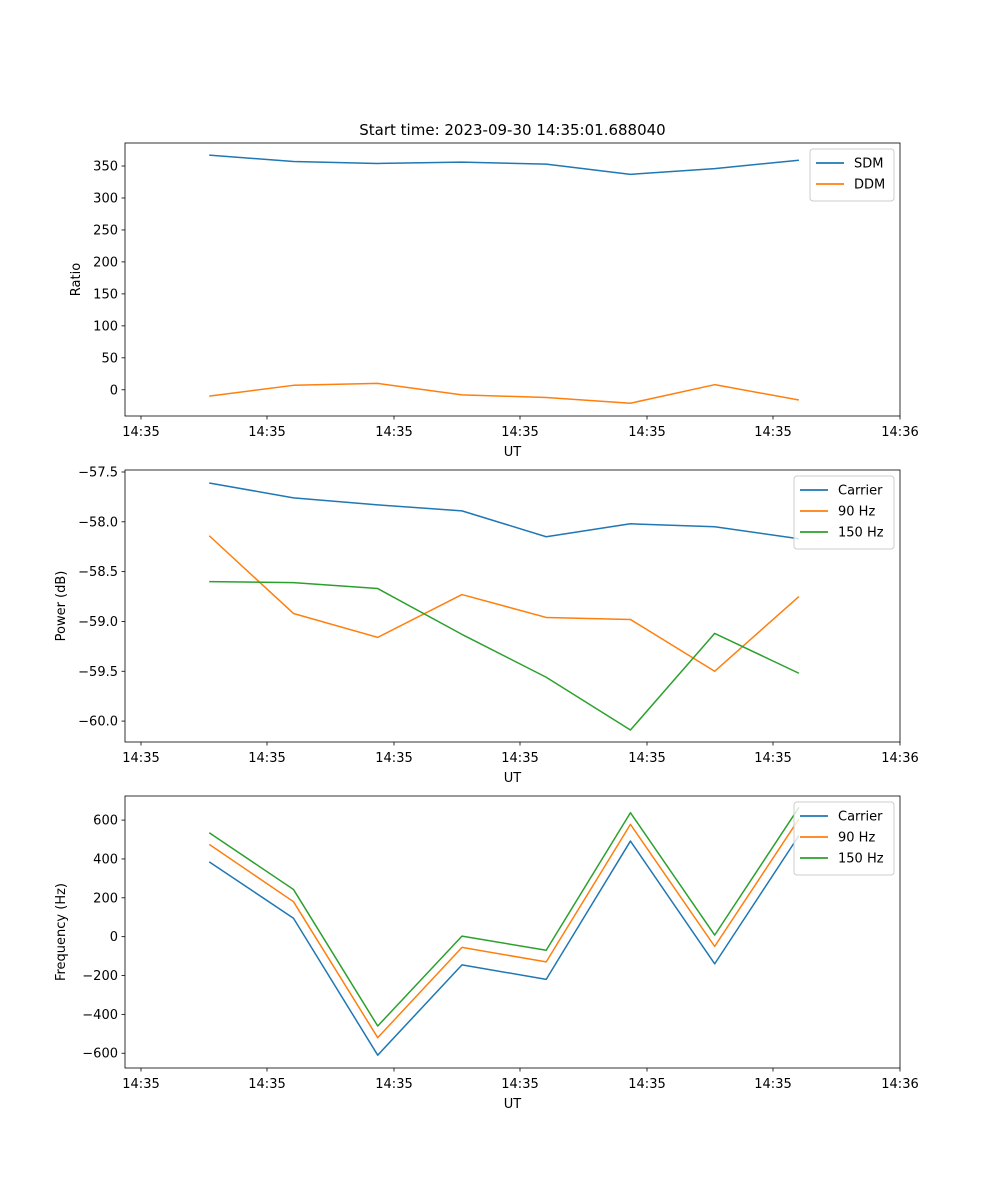 This screenshot has height=1200, width=1000. Describe the element at coordinates (76, 279) in the screenshot. I see `y-axis-label: Ratio` at that location.